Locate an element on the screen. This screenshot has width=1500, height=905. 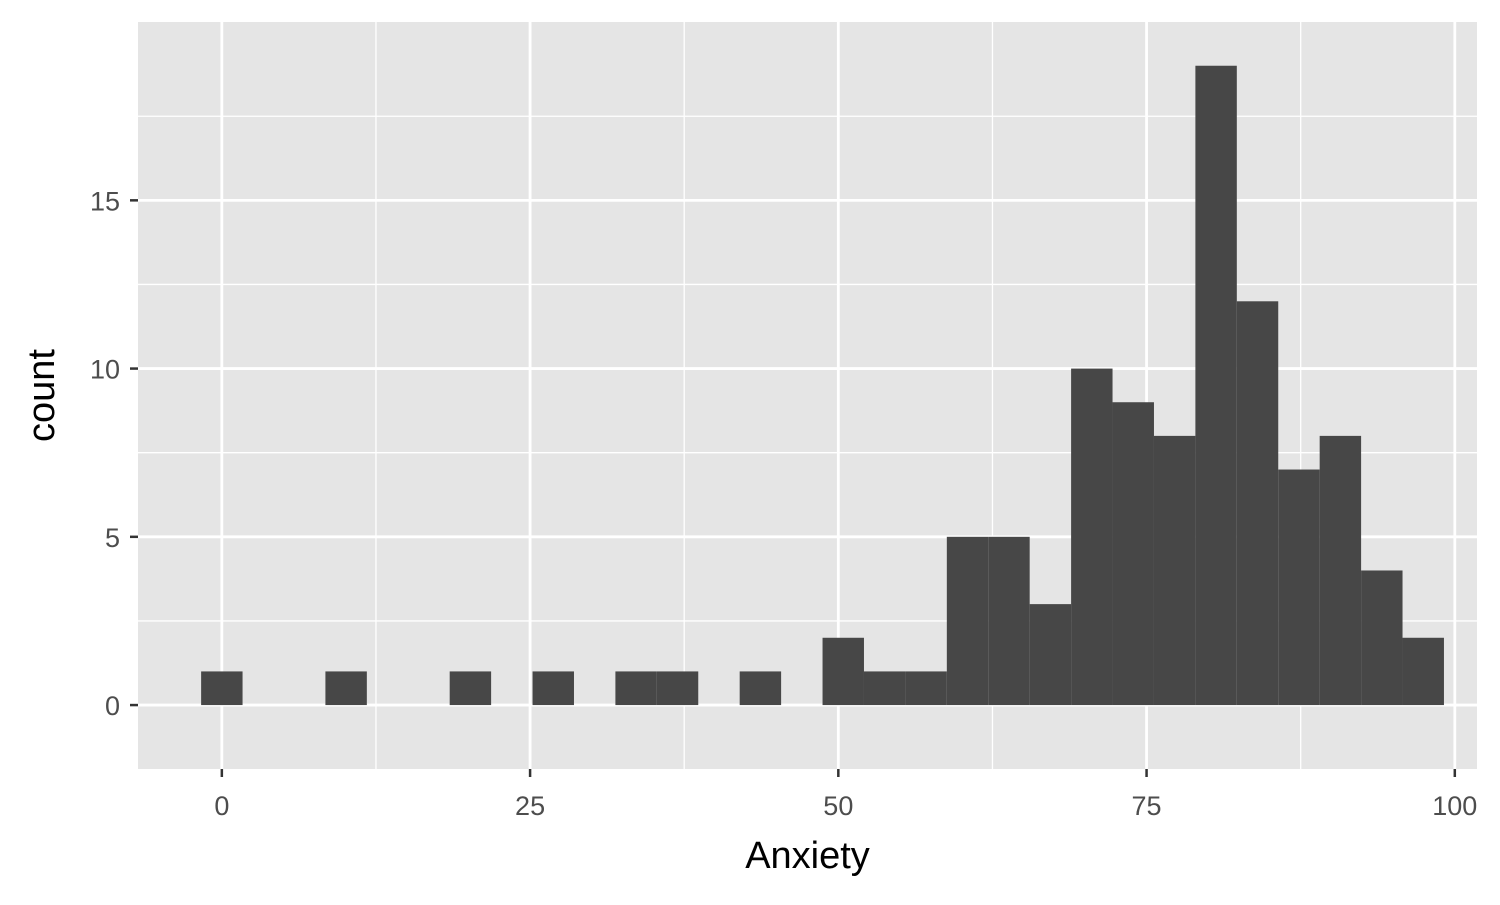
y-axis-title: count is located at coordinates (42, 395).